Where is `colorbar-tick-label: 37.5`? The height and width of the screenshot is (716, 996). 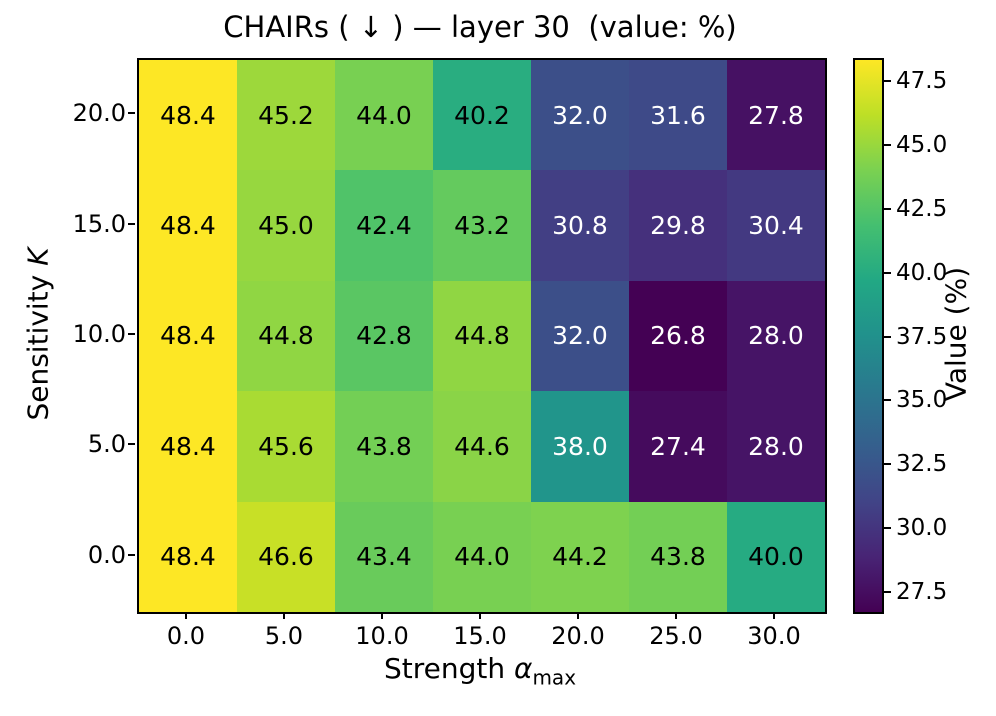
colorbar-tick-label: 37.5 is located at coordinates (922, 336).